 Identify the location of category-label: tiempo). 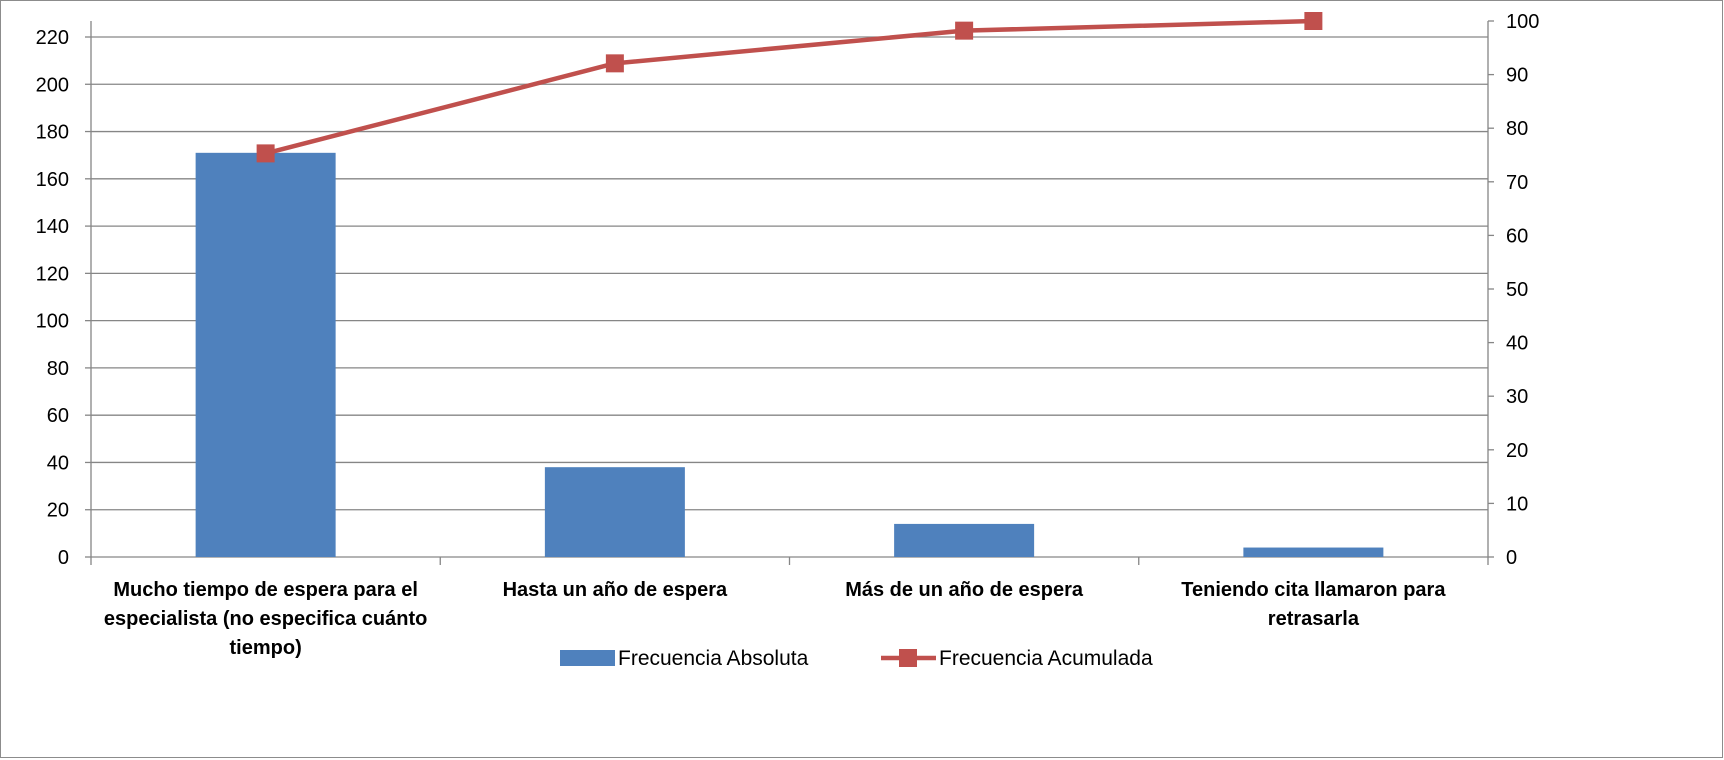
(266, 648).